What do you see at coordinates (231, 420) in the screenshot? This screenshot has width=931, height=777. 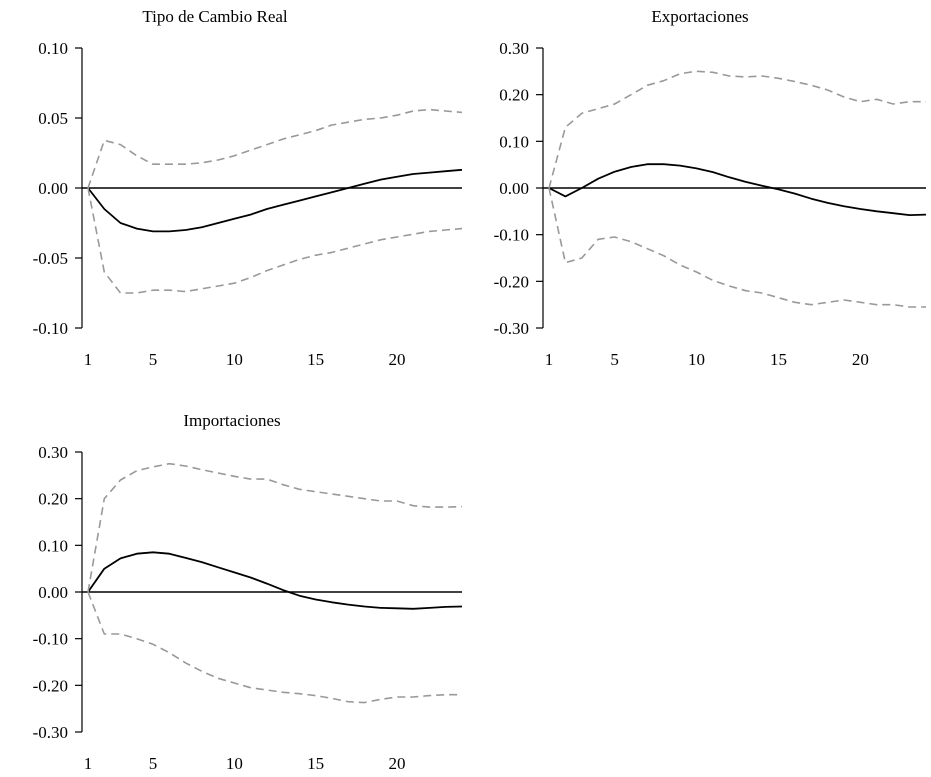 I see `chart-title: Importaciones` at bounding box center [231, 420].